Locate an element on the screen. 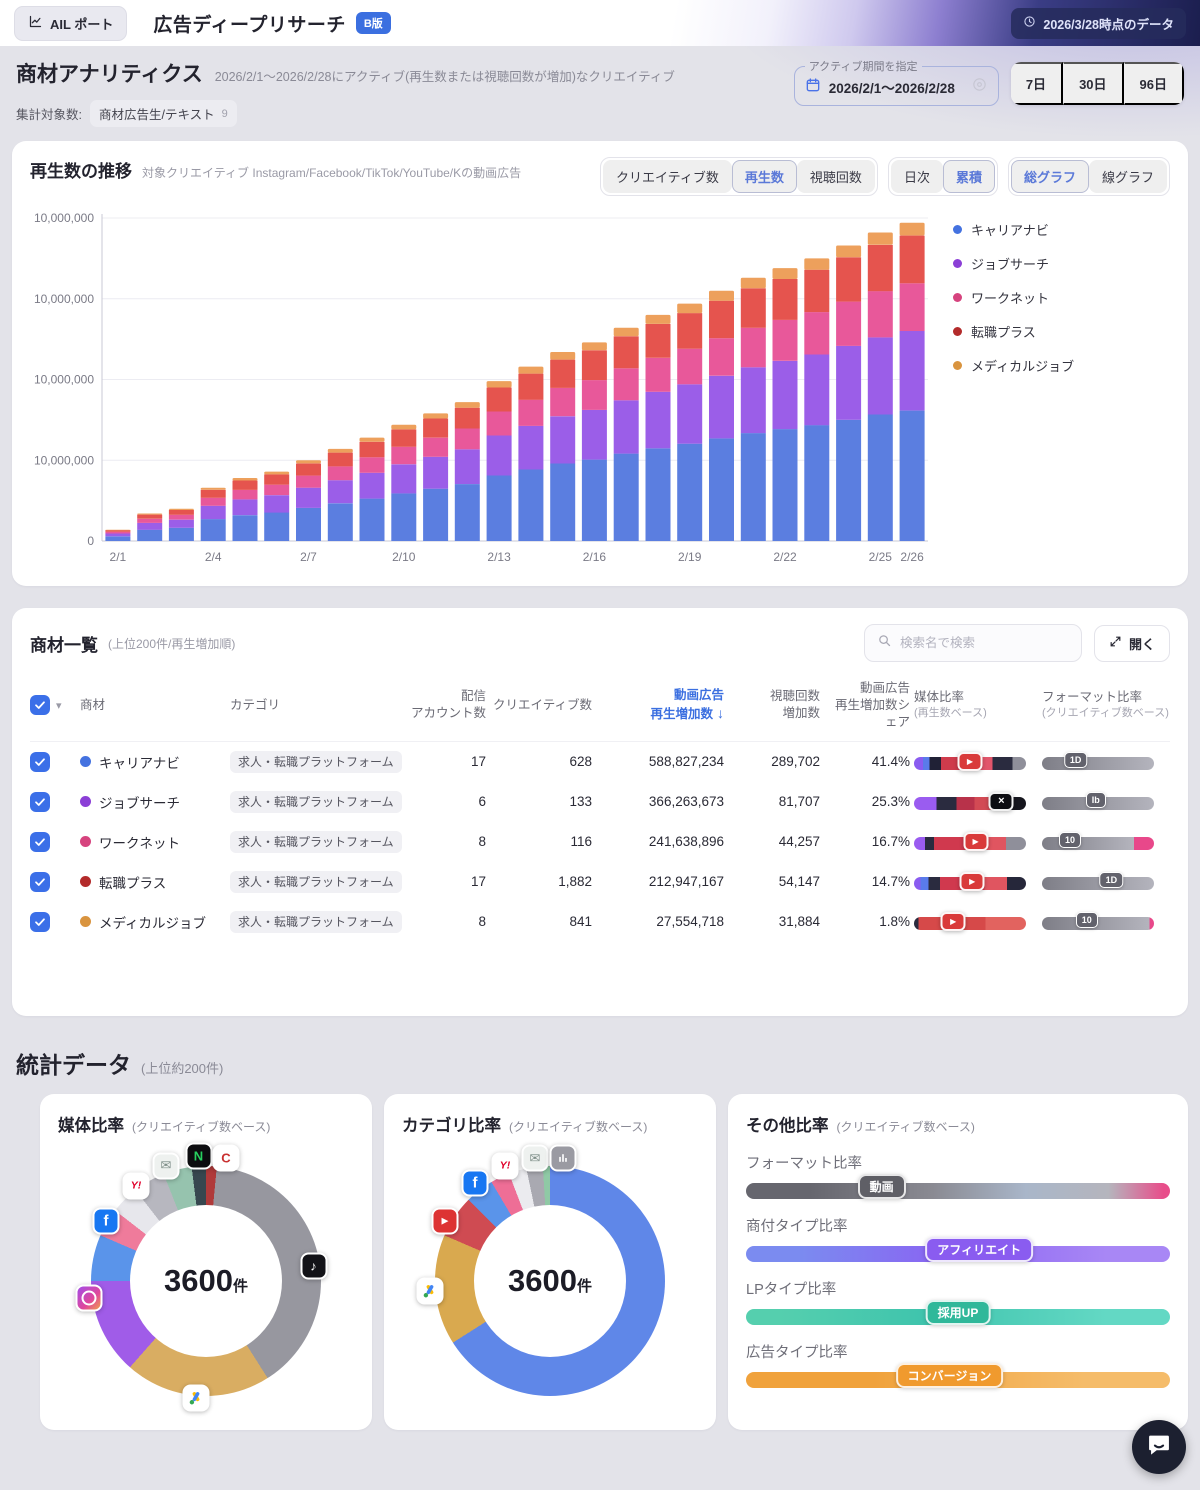  search-input is located at coordinates (979, 643).